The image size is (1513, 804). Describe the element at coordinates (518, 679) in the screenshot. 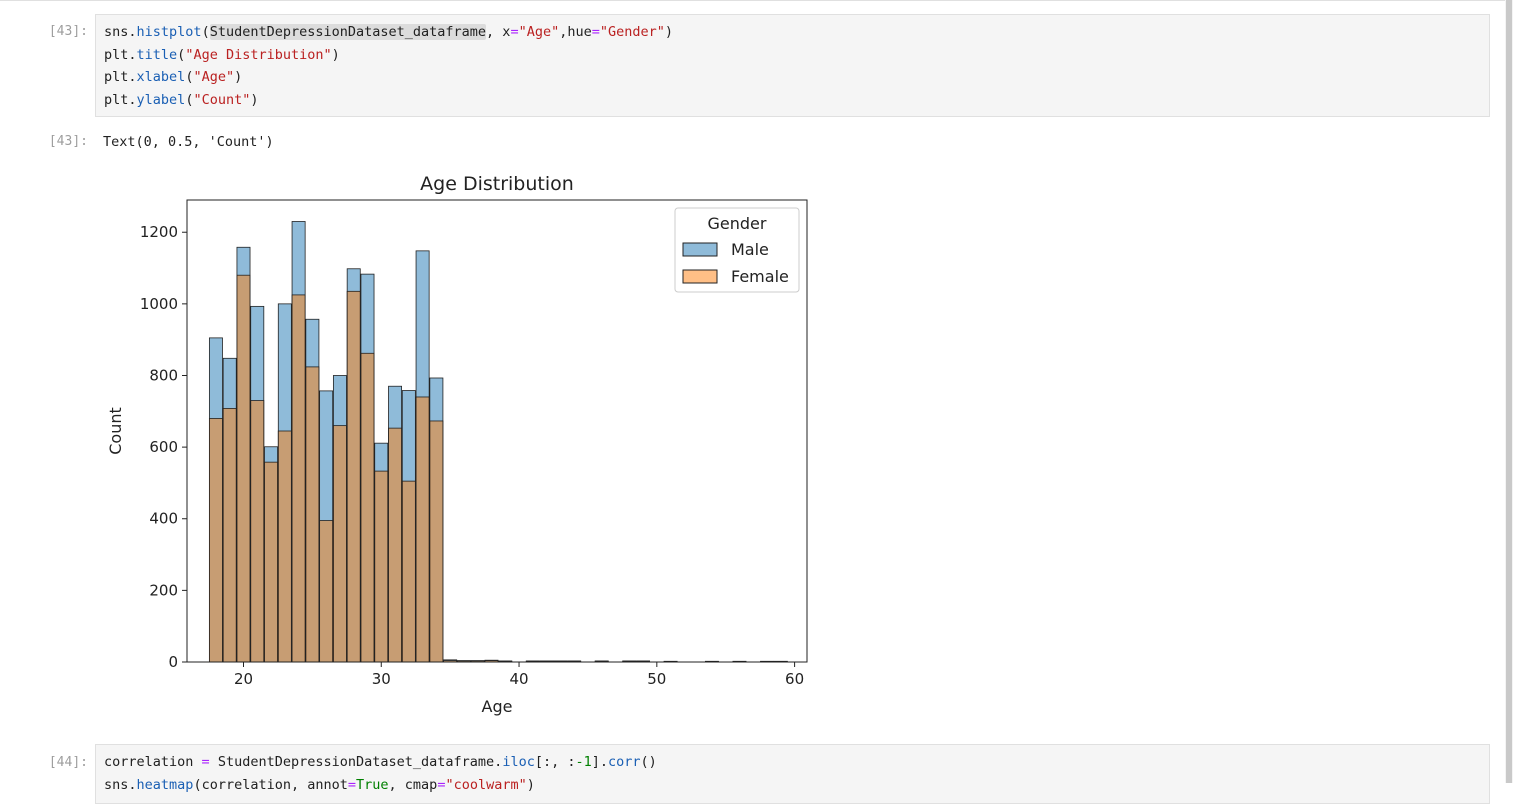

I see `x-tick-label: 40` at that location.